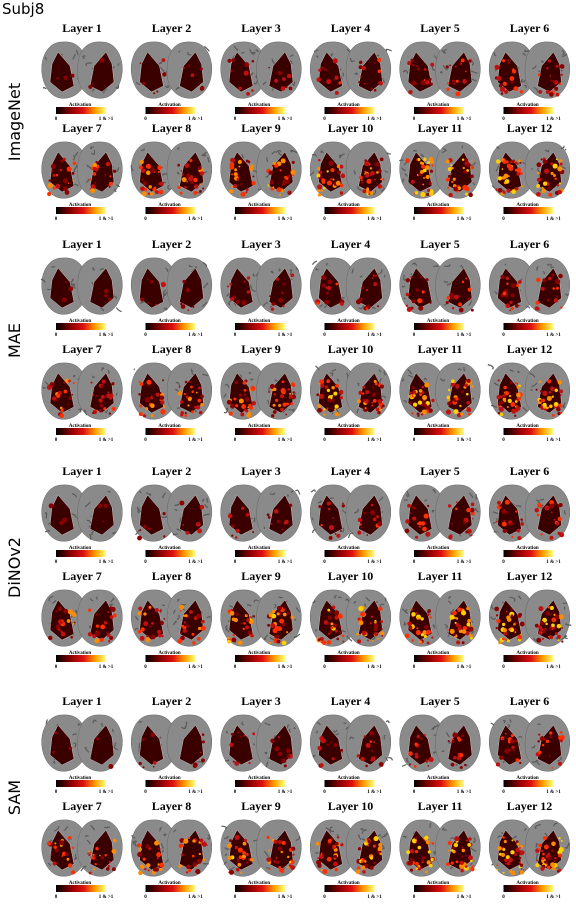 This screenshot has height=911, width=576. Describe the element at coordinates (350, 806) in the screenshot. I see `layer-title: Layer 10` at that location.